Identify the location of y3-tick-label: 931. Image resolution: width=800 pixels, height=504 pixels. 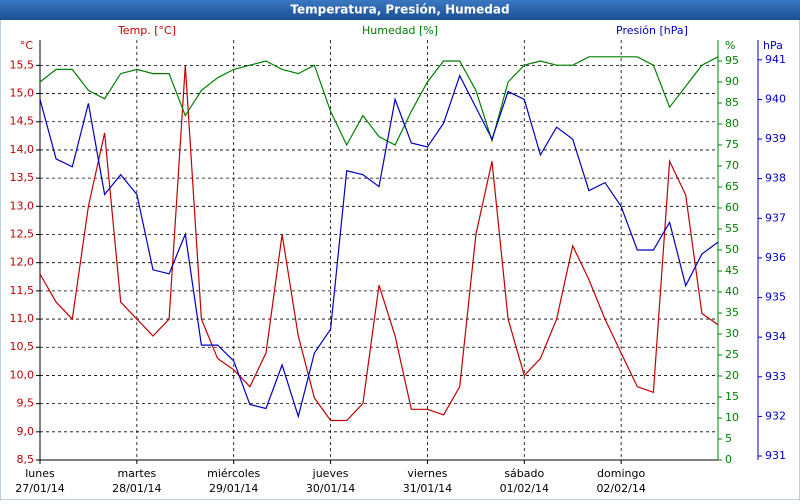
(775, 455).